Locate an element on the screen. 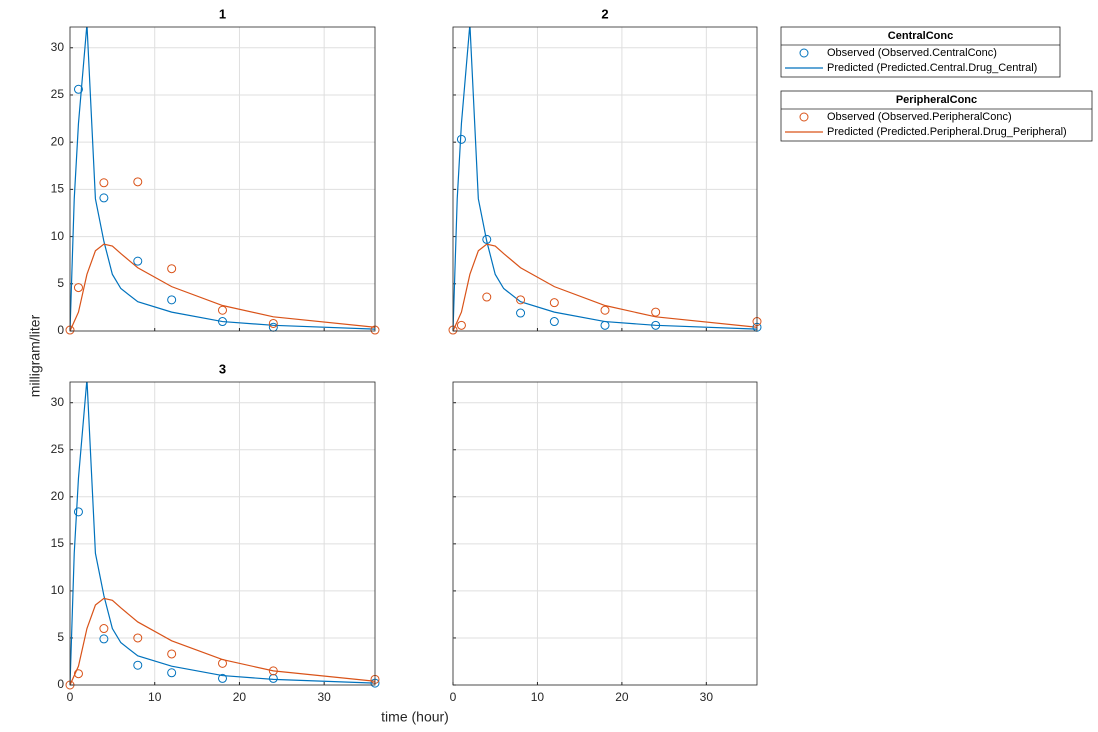  legend-label: Observed (Observed.CentralConc) is located at coordinates (912, 53).